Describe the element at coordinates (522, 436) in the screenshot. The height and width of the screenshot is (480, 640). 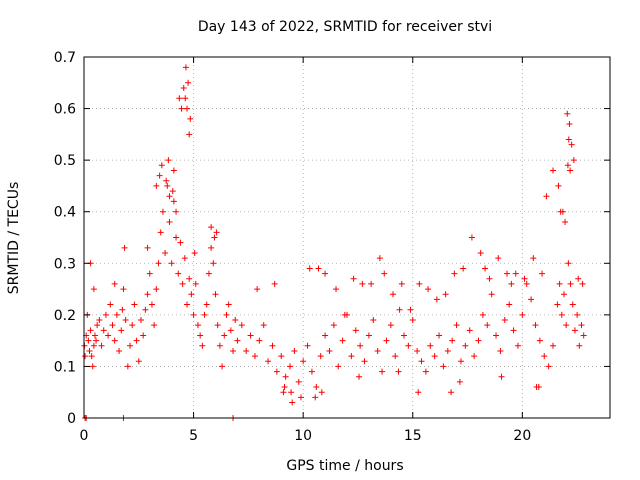
I see `x-tick-label: 20` at that location.